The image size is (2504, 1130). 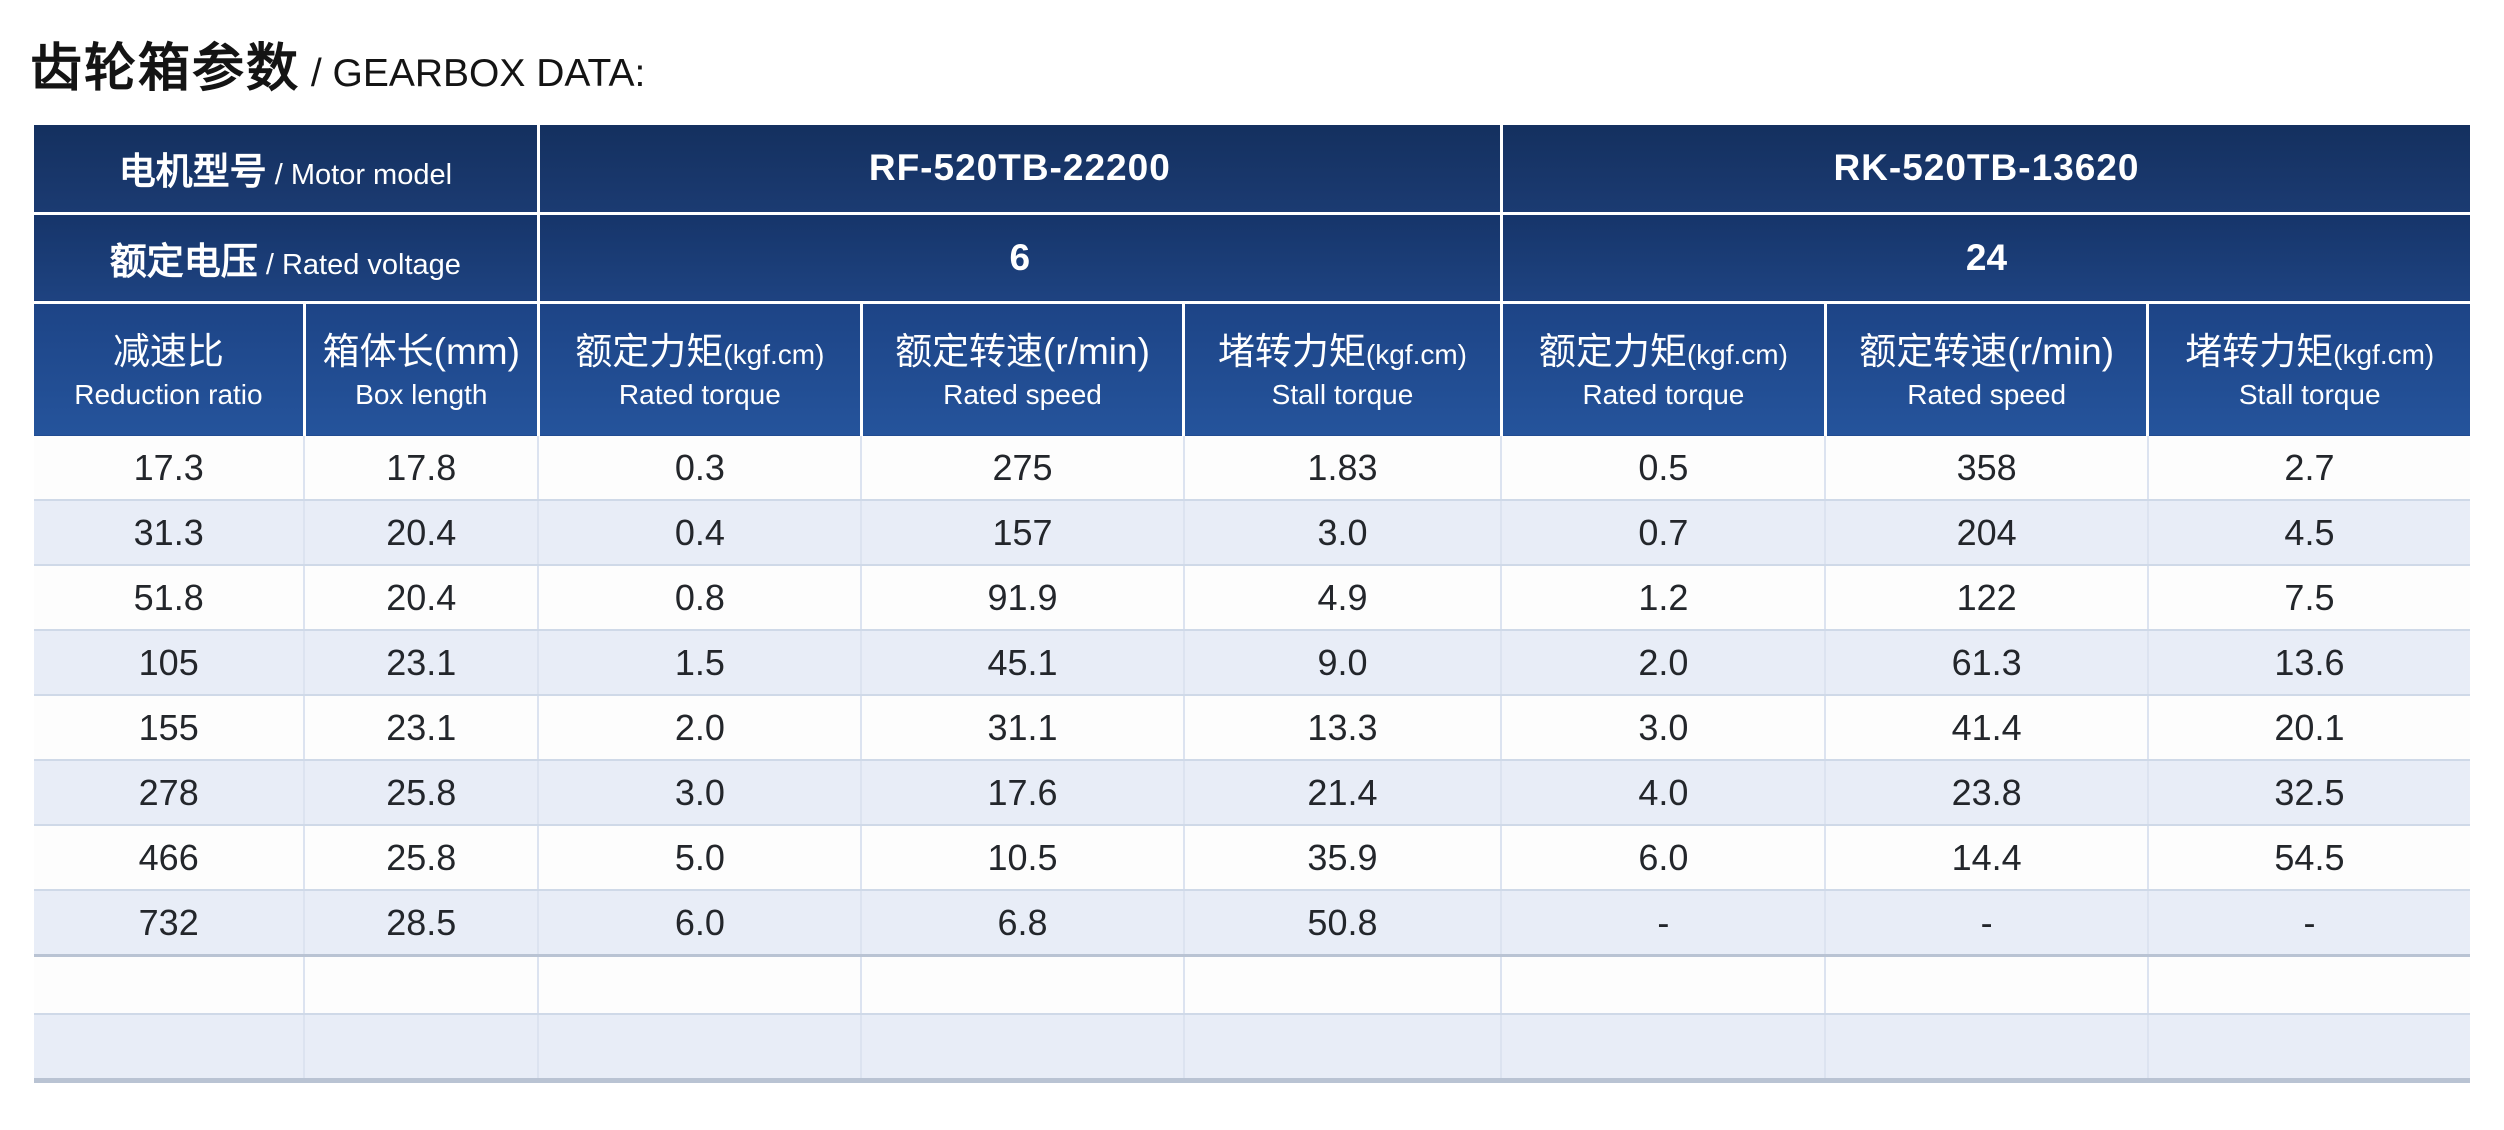 What do you see at coordinates (2308, 468) in the screenshot?
I see `table-cell: 2.7` at bounding box center [2308, 468].